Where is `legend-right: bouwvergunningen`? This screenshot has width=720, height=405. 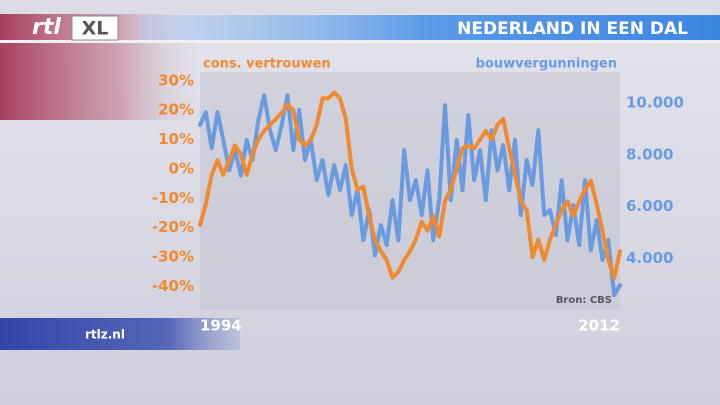
legend-right: bouwvergunningen is located at coordinates (546, 64).